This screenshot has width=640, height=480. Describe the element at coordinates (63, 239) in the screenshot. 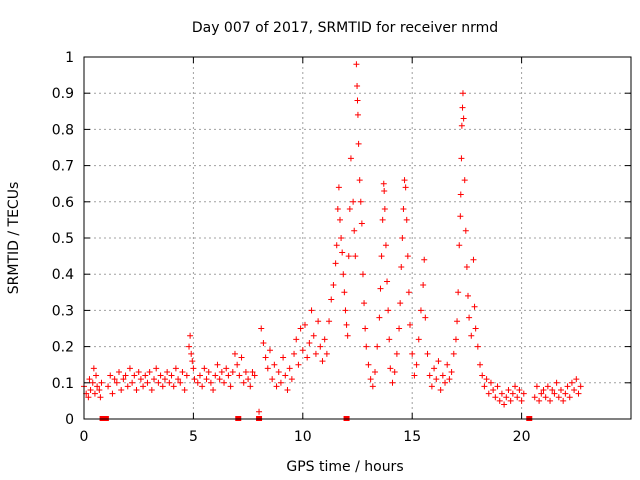

I see `y-tick-label: 0.5` at that location.